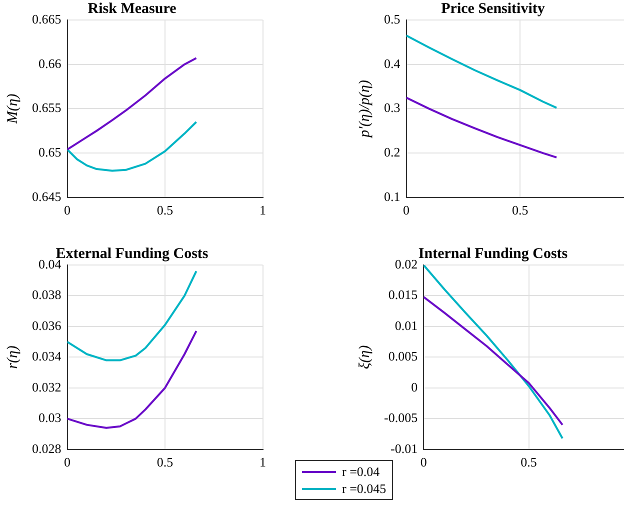  Describe the element at coordinates (406, 325) in the screenshot. I see `y-tick-label: 0.01` at that location.